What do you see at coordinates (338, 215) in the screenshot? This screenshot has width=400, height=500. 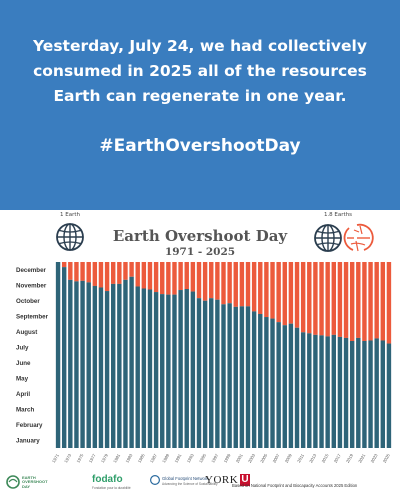 I see `earths-needed-label: 1.8 Earths` at bounding box center [338, 215].